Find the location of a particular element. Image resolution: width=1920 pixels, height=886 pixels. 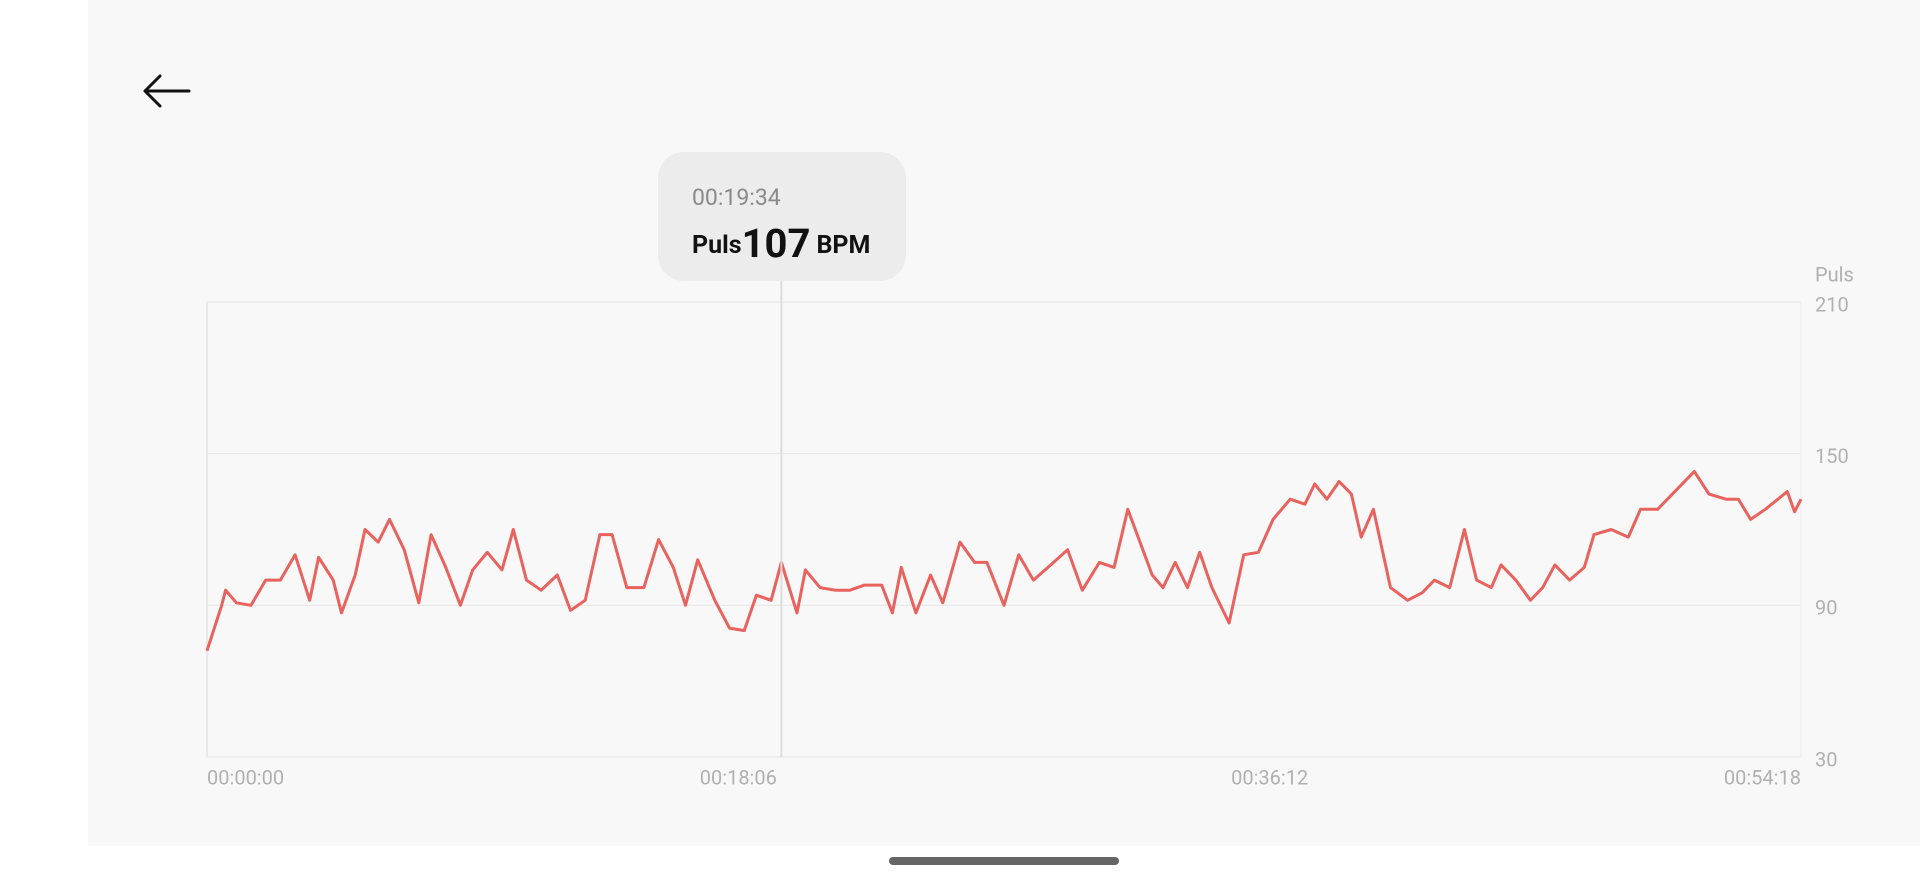

x-tick-label: 00:54:18 is located at coordinates (1762, 777).